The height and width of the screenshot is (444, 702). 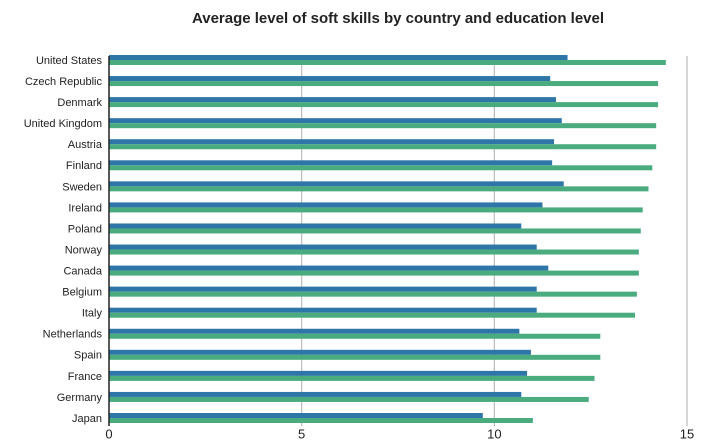 I want to click on y-tick-label: Austria, so click(x=85, y=145).